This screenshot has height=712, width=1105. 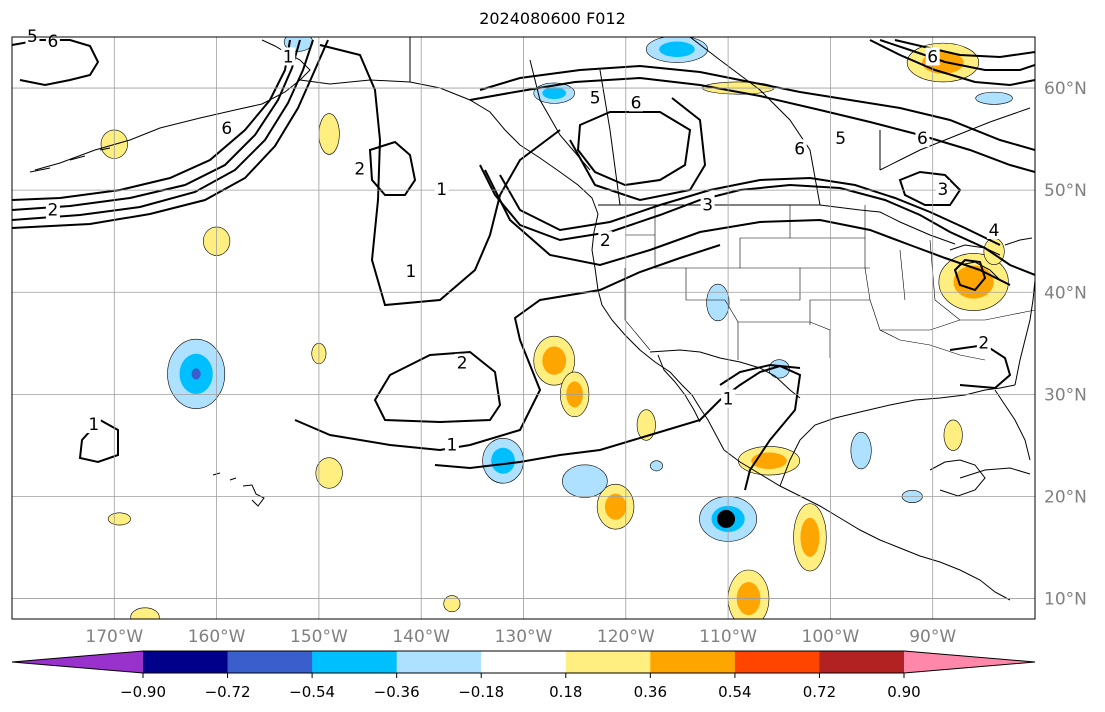 I want to click on lon-tick-label: 160°W, so click(x=217, y=637).